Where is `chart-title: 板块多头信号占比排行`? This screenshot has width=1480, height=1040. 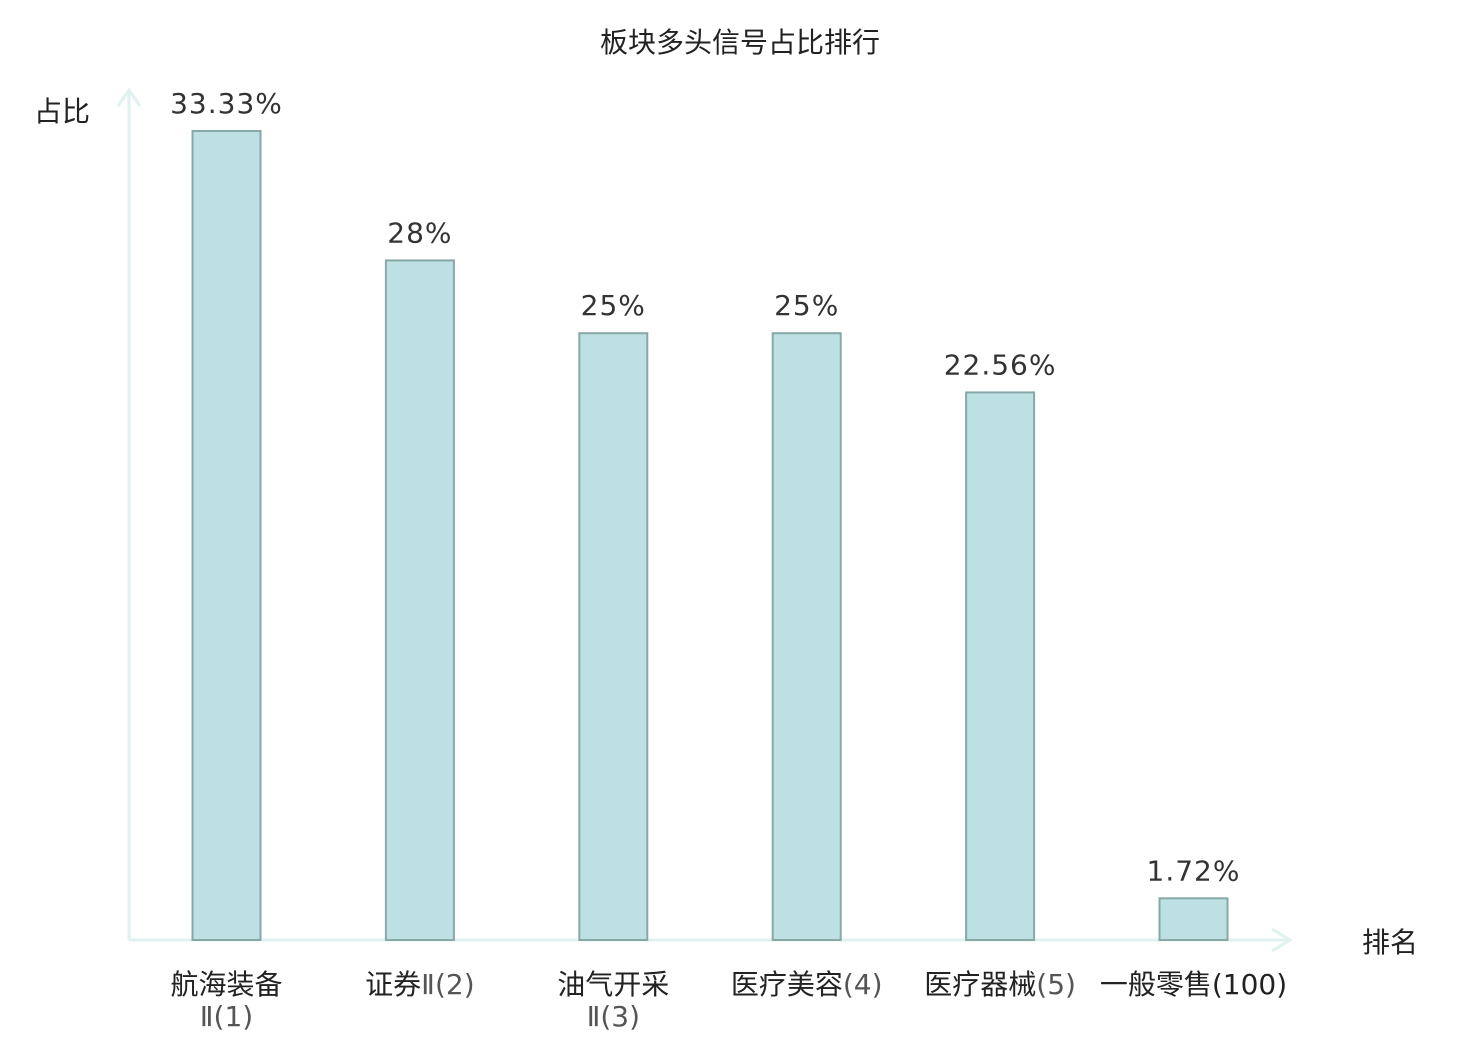 chart-title: 板块多头信号占比排行 is located at coordinates (740, 42).